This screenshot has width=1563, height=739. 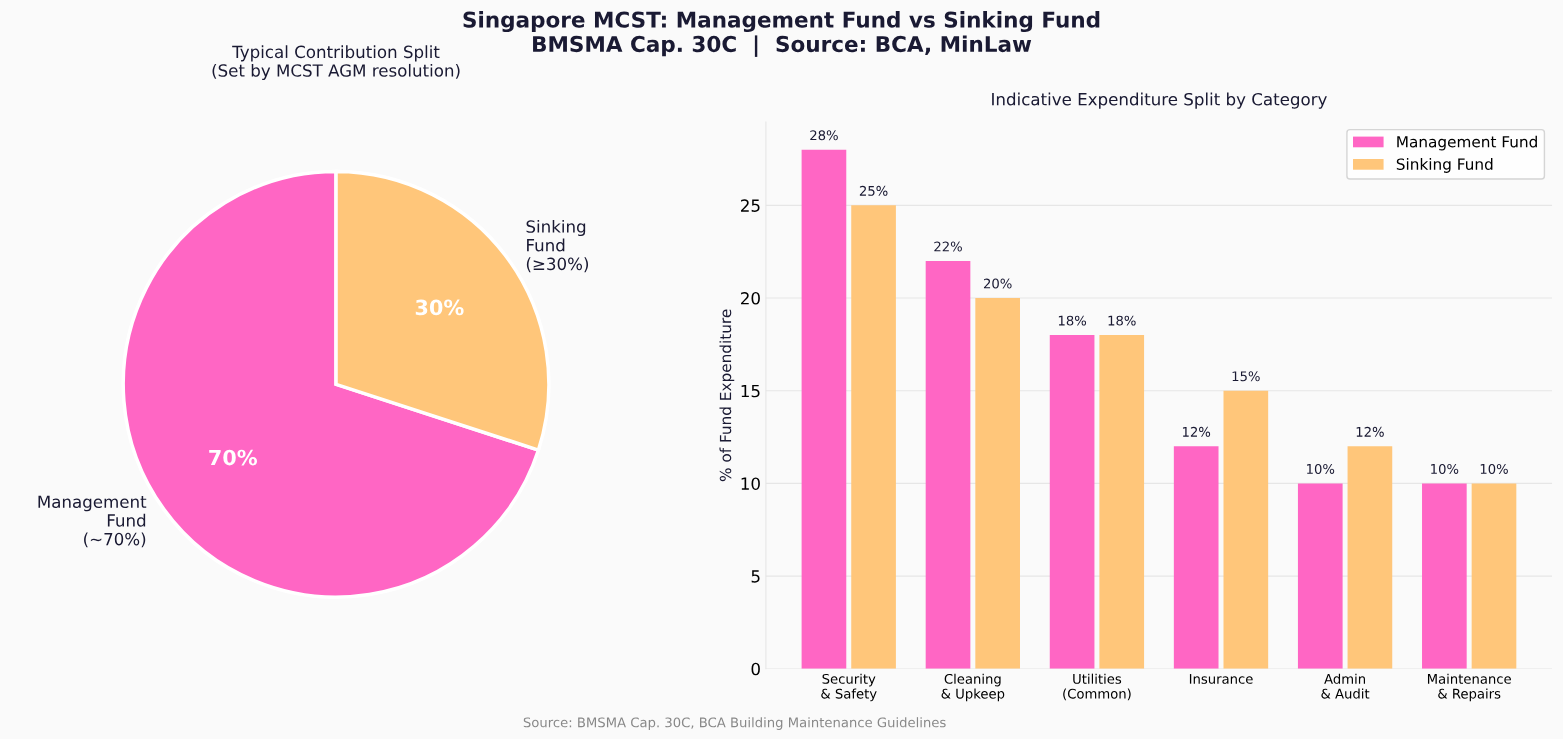 What do you see at coordinates (734, 723) in the screenshot?
I see `source-note: Source: BMSMA Cap. 30C, BCA Building Maintenance Guidelines` at bounding box center [734, 723].